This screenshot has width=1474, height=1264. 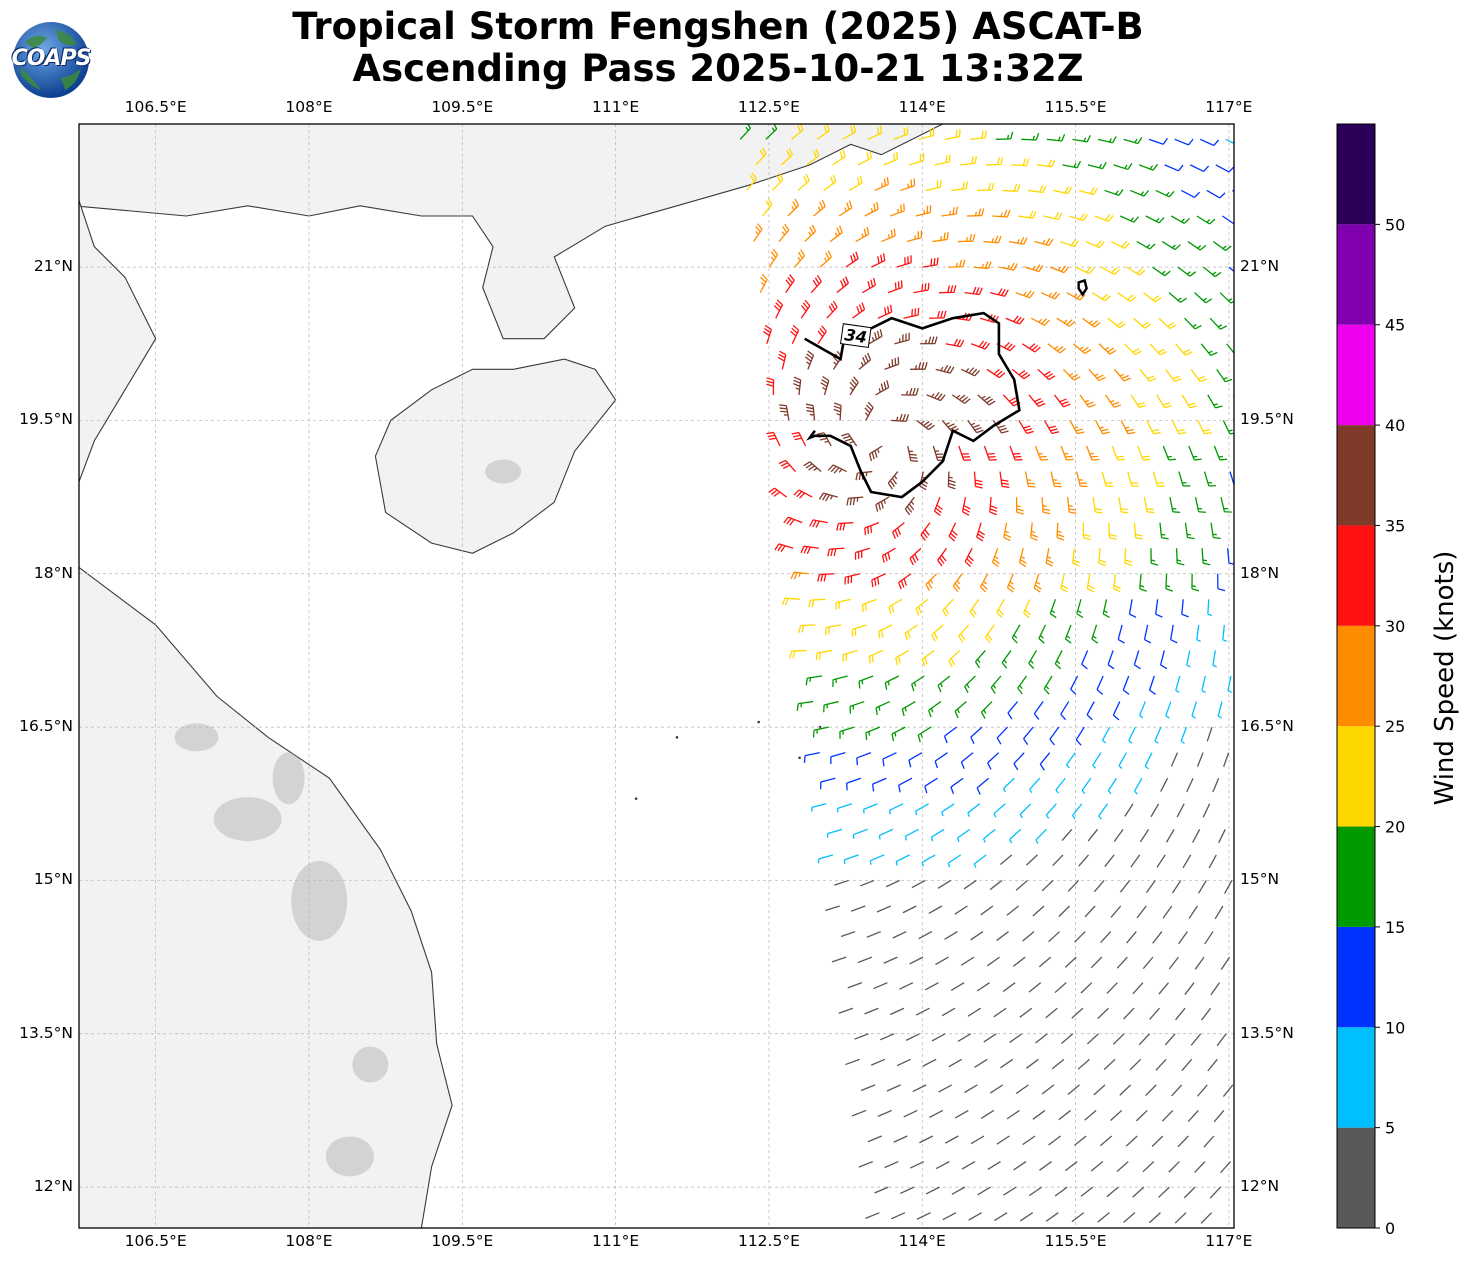 What do you see at coordinates (1395, 1027) in the screenshot?
I see `colorbar-tick-label: 10` at bounding box center [1395, 1027].